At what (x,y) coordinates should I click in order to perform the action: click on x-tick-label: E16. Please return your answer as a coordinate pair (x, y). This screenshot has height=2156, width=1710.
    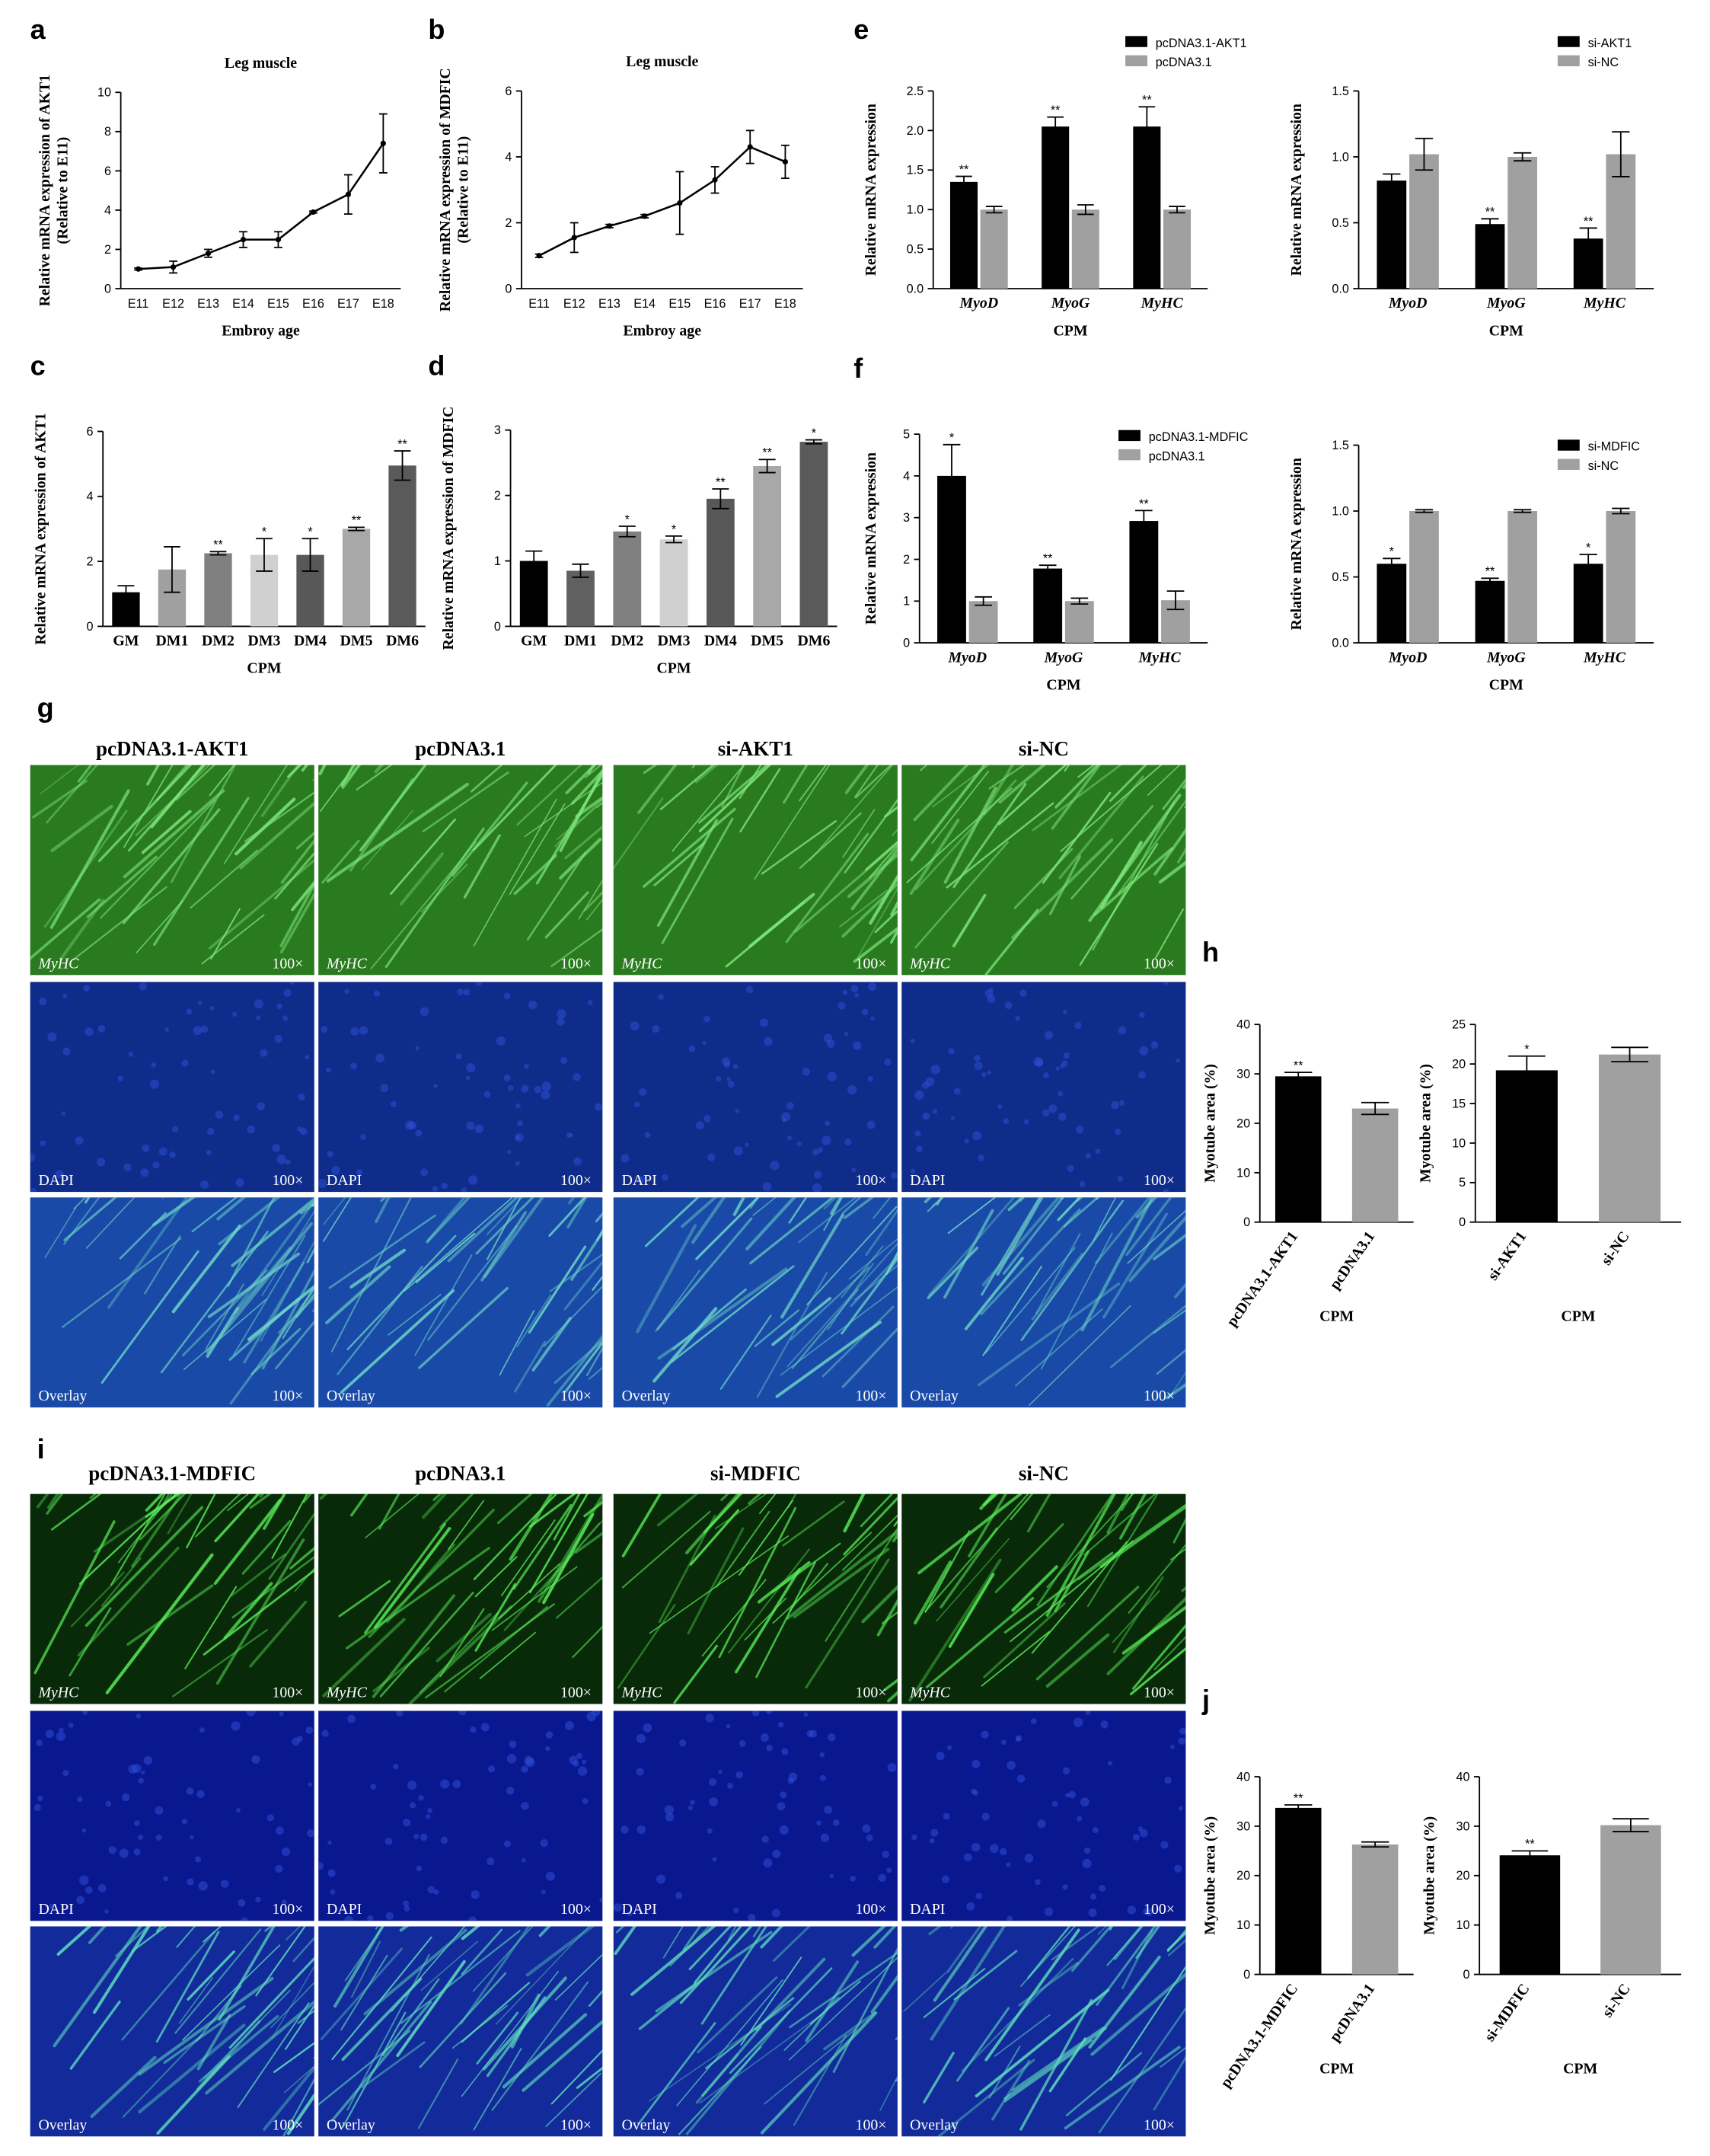
    Looking at the image, I should click on (715, 304).